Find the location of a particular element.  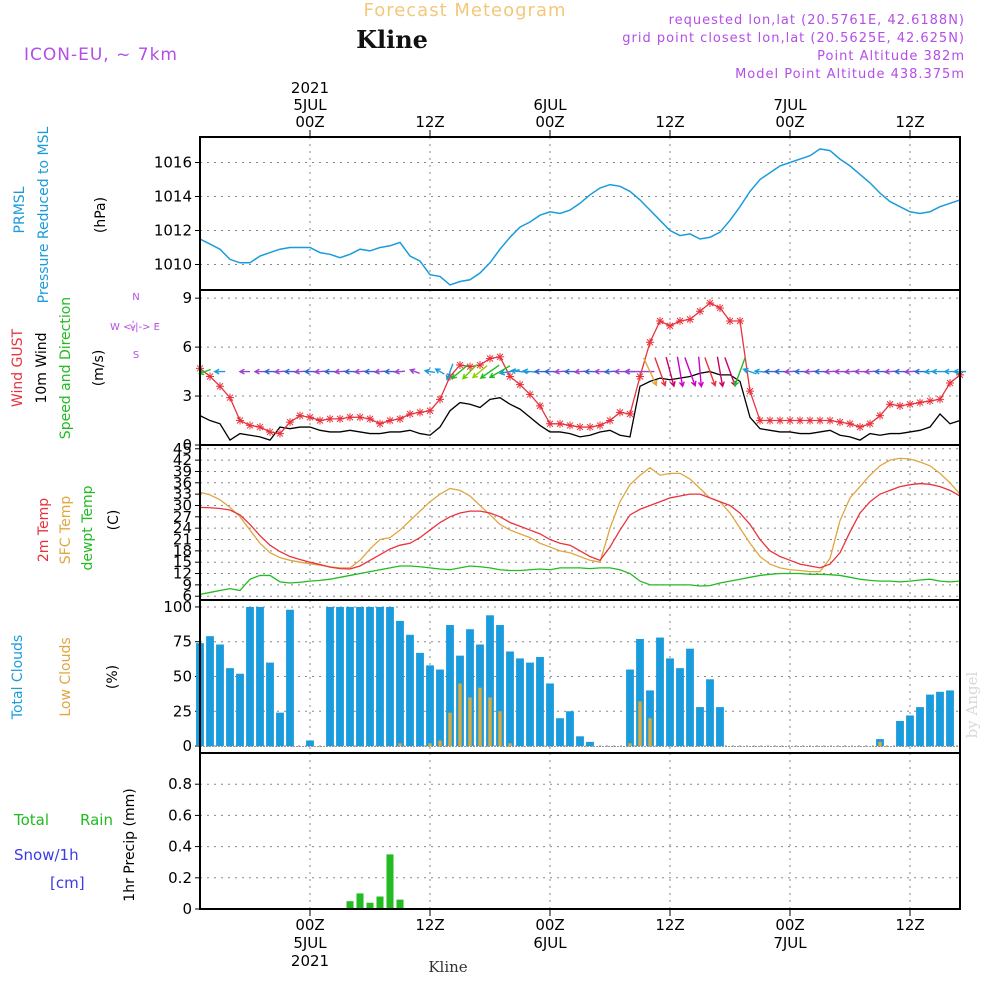

point-altitude: Point Altitude 382m is located at coordinates (891, 56).